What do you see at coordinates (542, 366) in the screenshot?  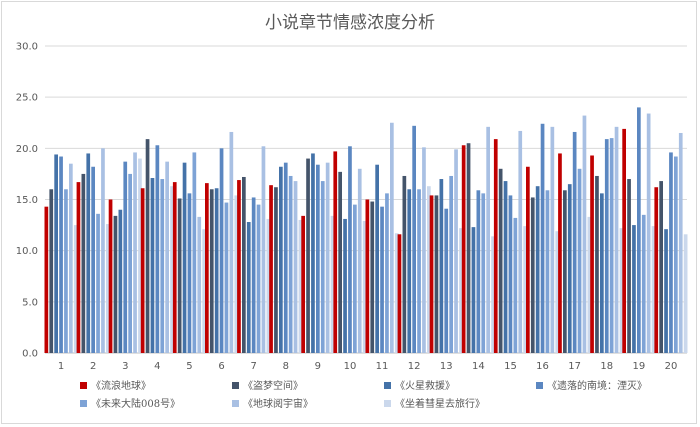 I see `x-tick-label: 16` at bounding box center [542, 366].